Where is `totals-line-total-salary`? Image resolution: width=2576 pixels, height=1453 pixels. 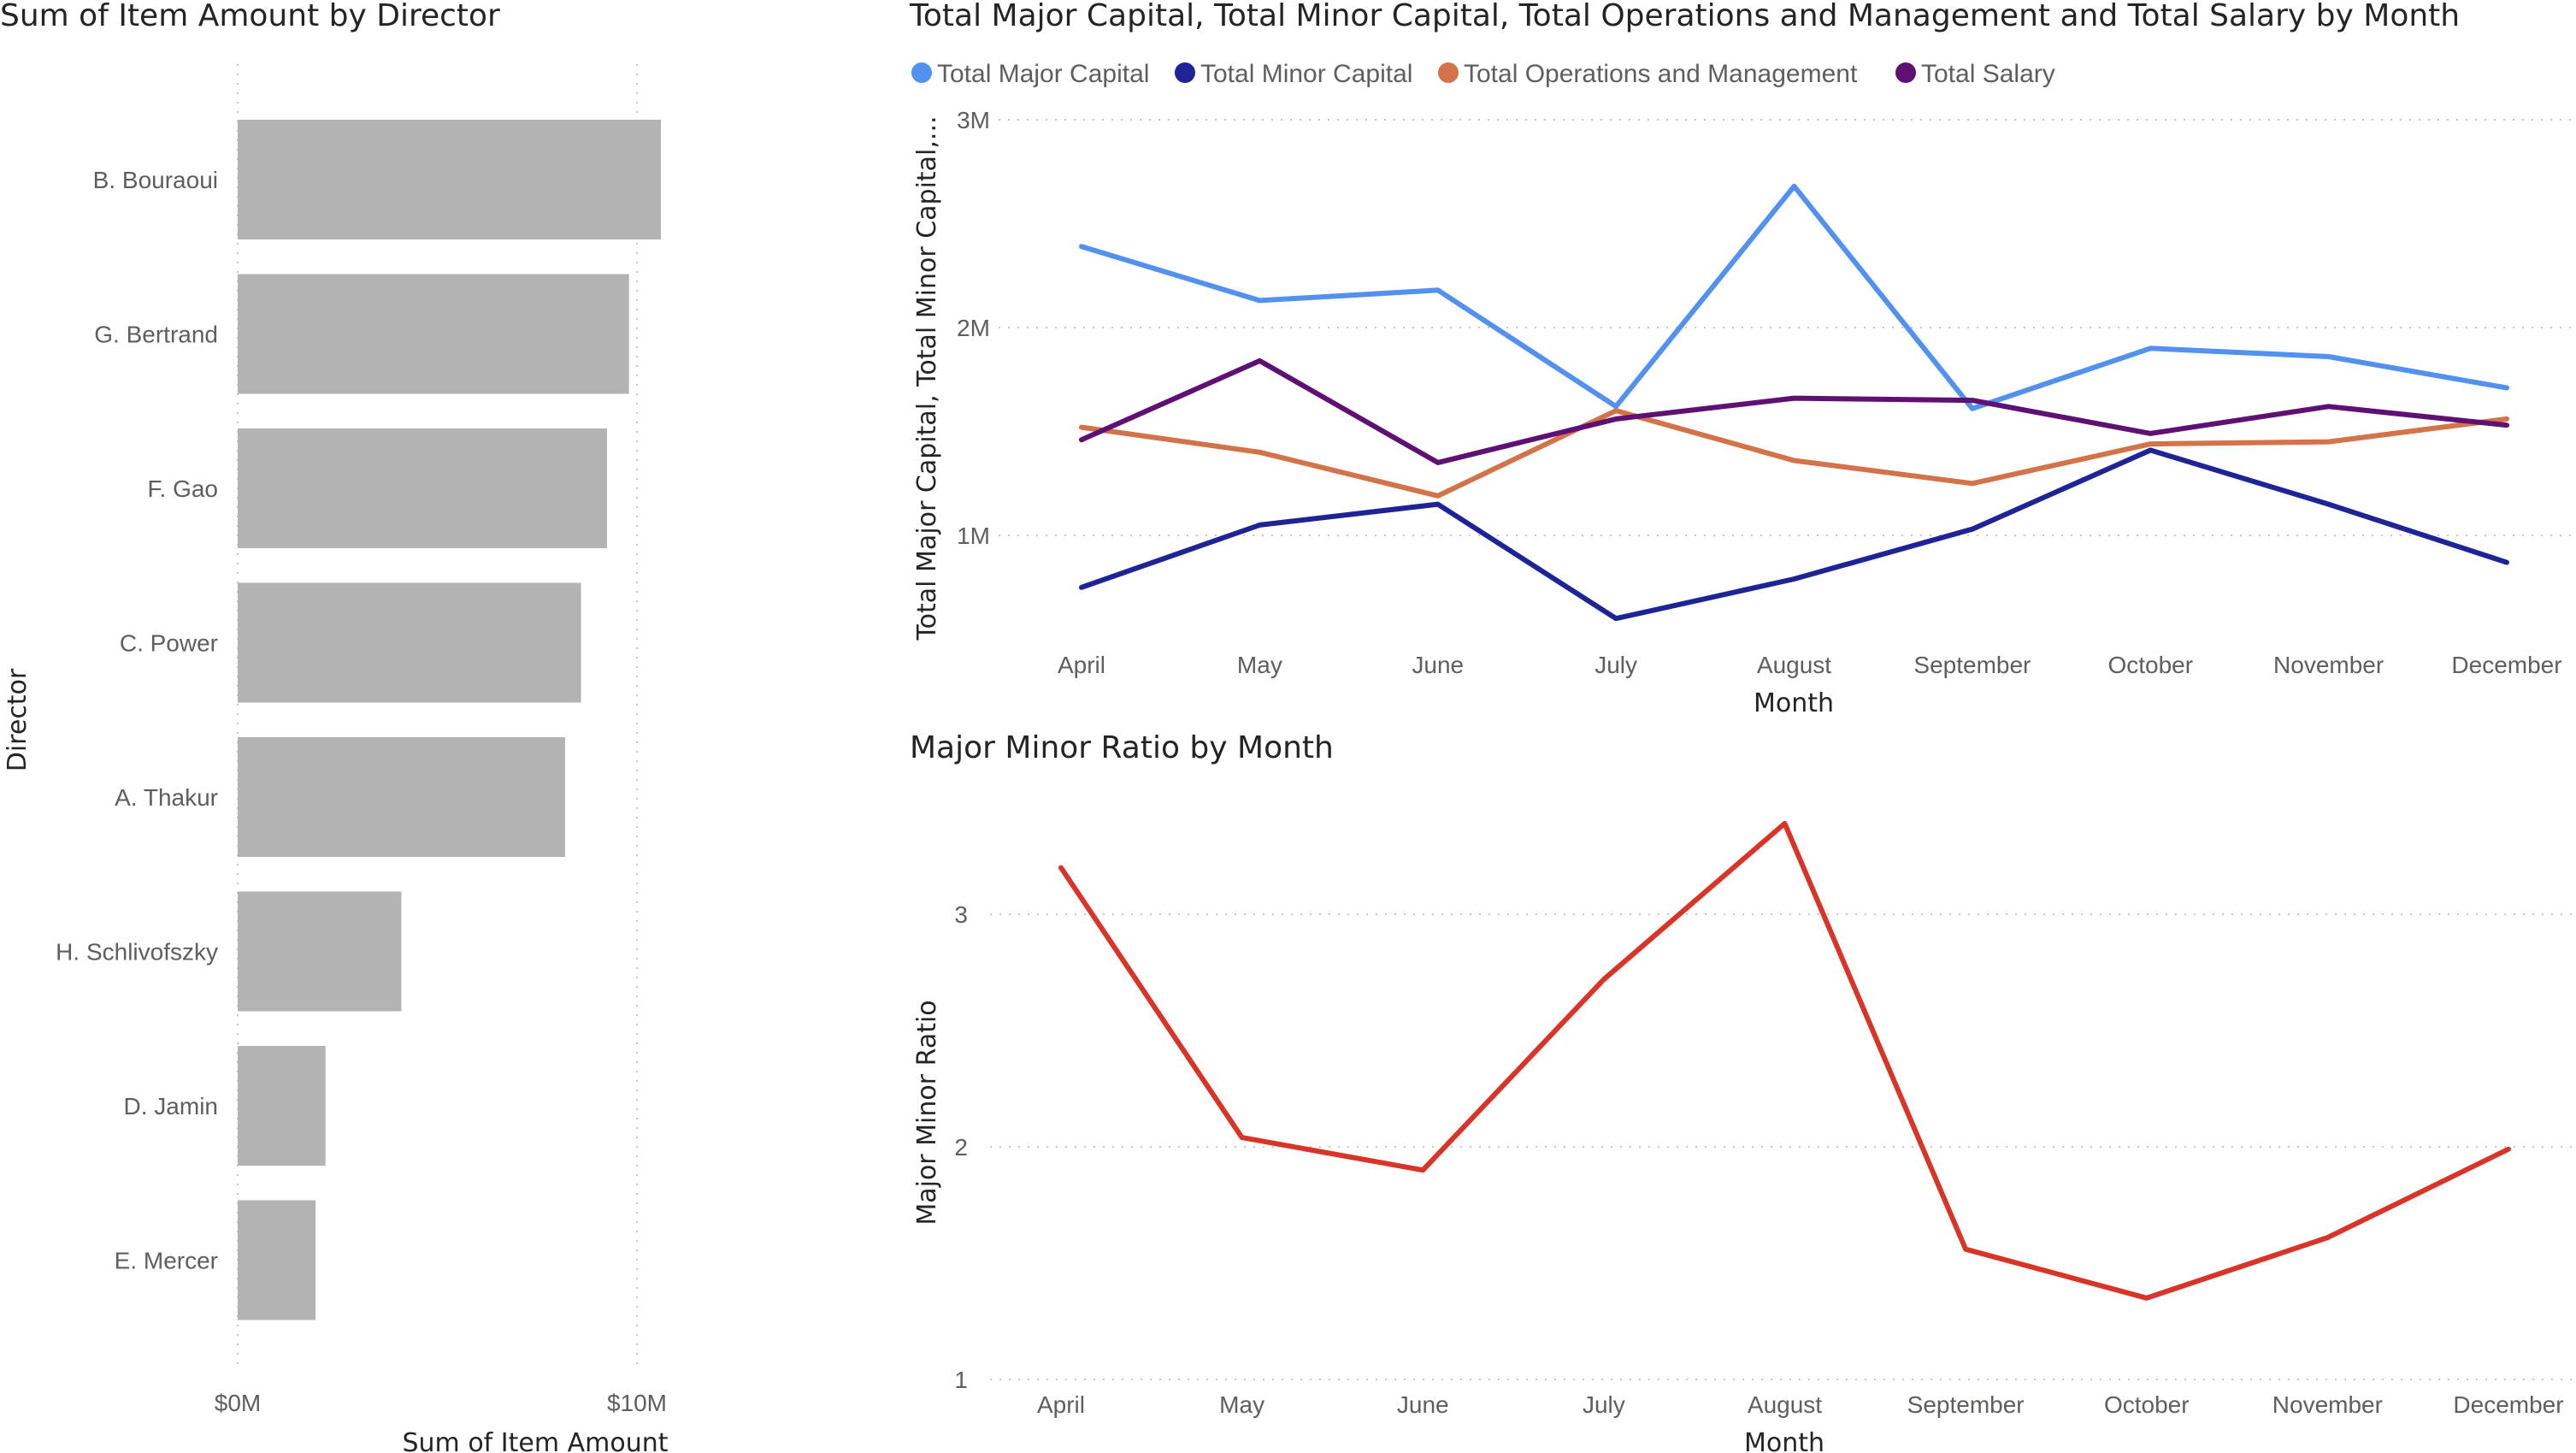 totals-line-total-salary is located at coordinates (1794, 411).